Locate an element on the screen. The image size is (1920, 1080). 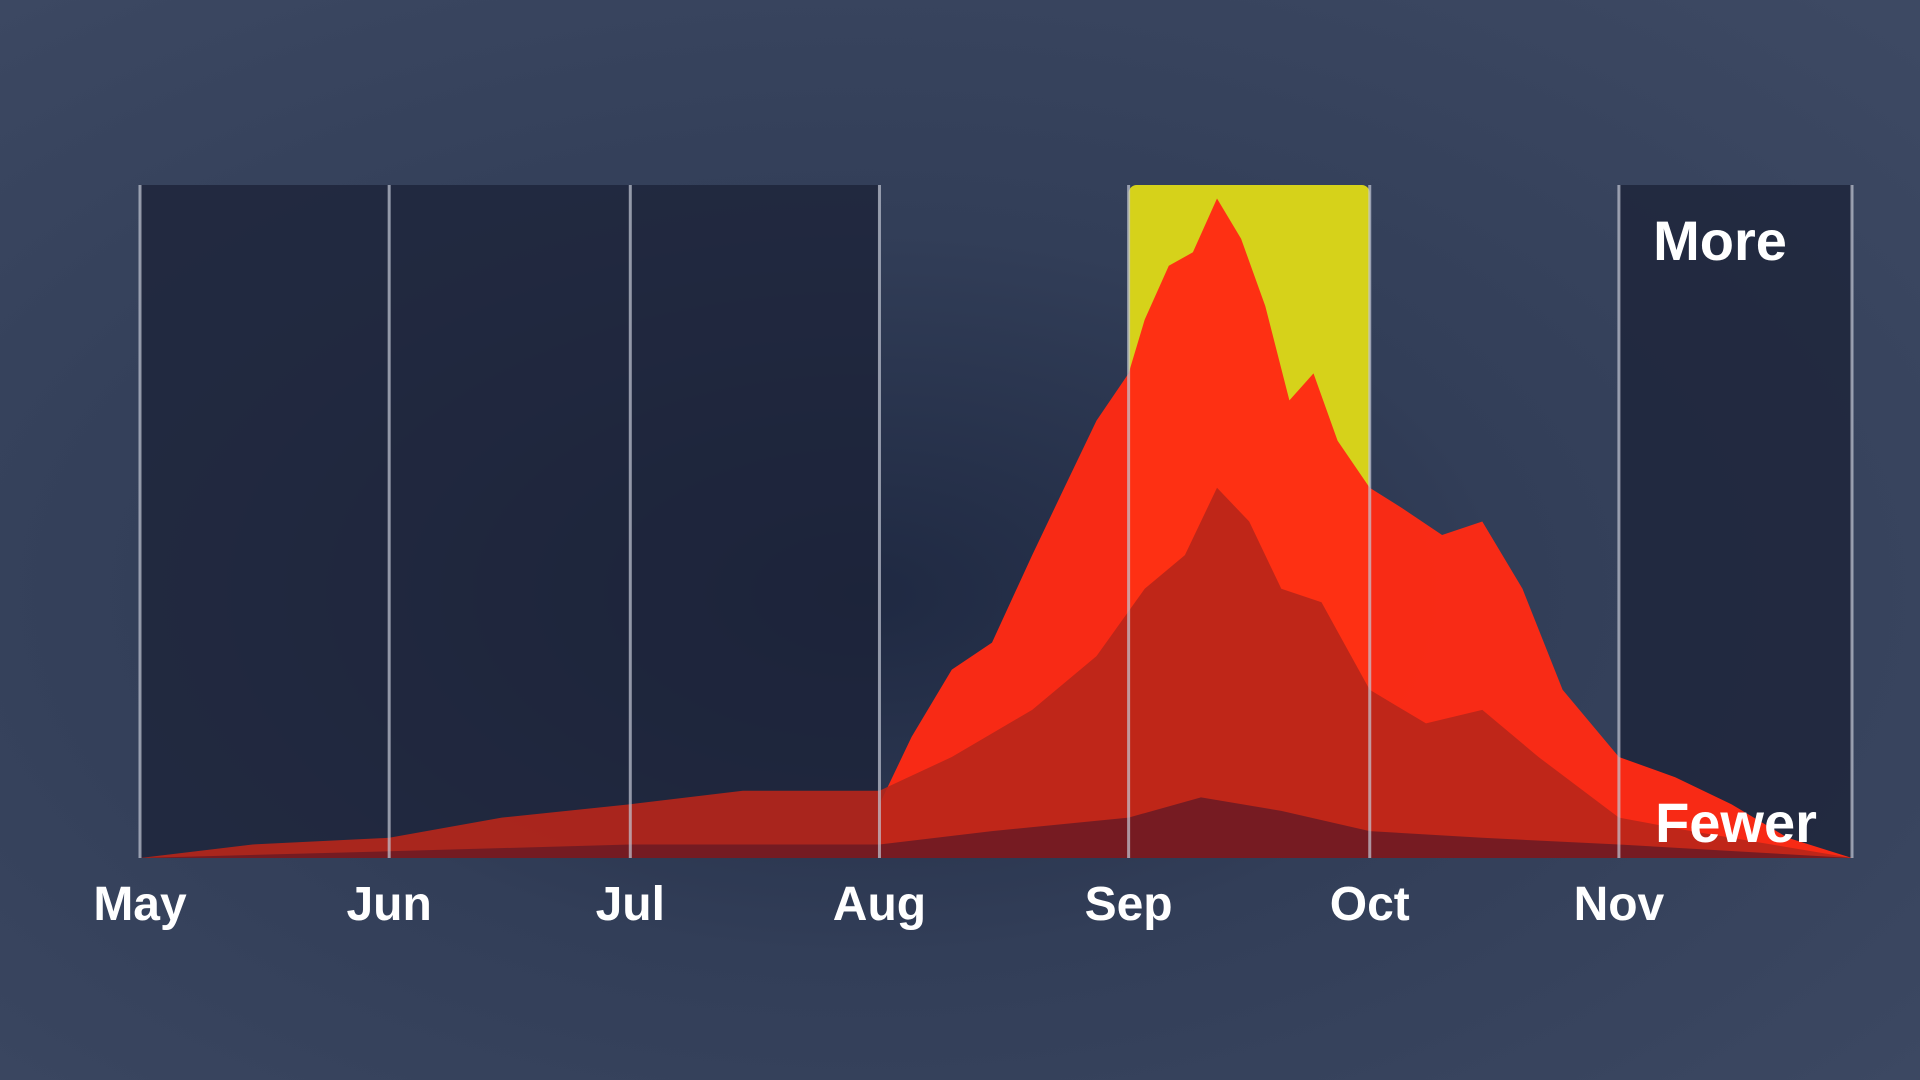
shaded-month-nov is located at coordinates (1735, 521).